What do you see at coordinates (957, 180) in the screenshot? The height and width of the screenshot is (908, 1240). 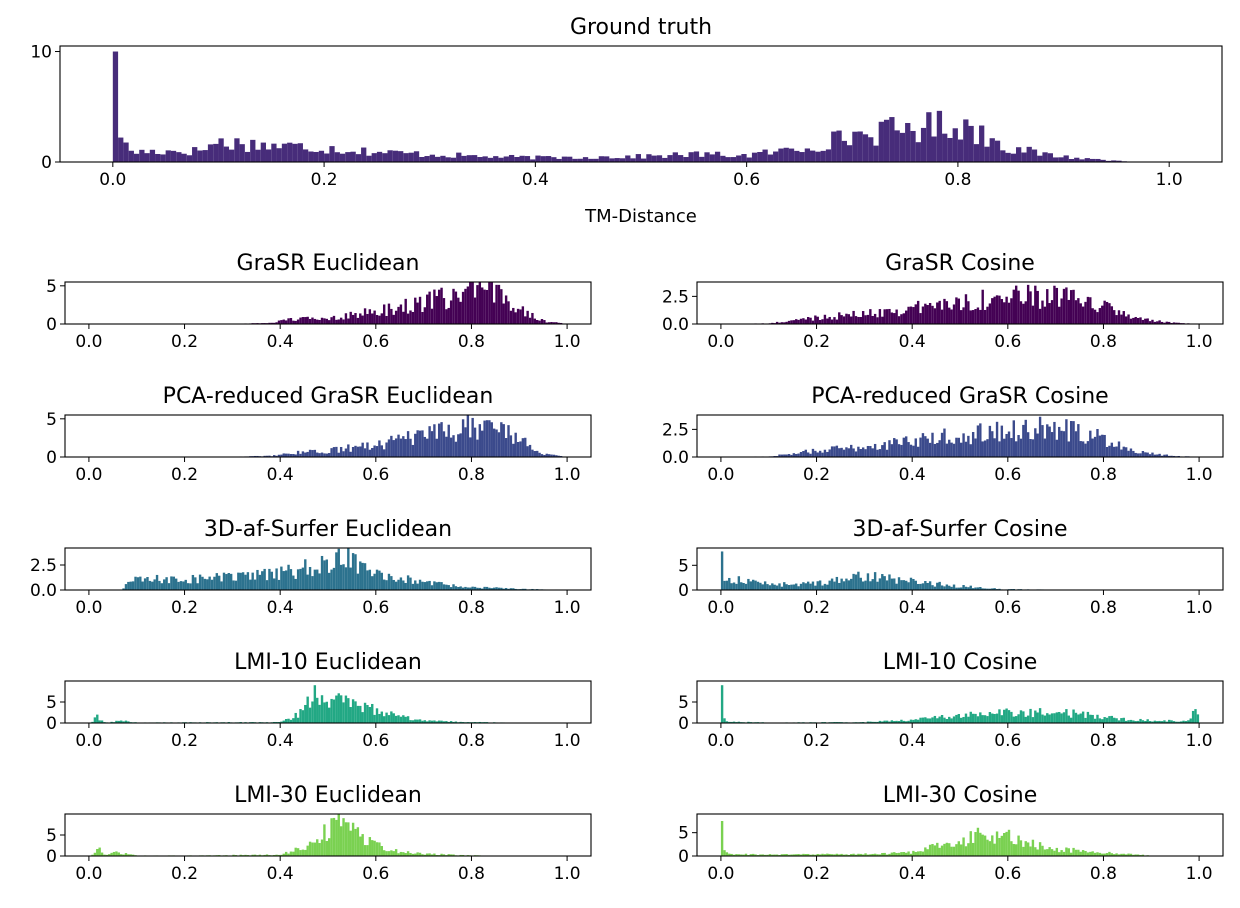 I see `x-tick-label: 0.8` at bounding box center [957, 180].